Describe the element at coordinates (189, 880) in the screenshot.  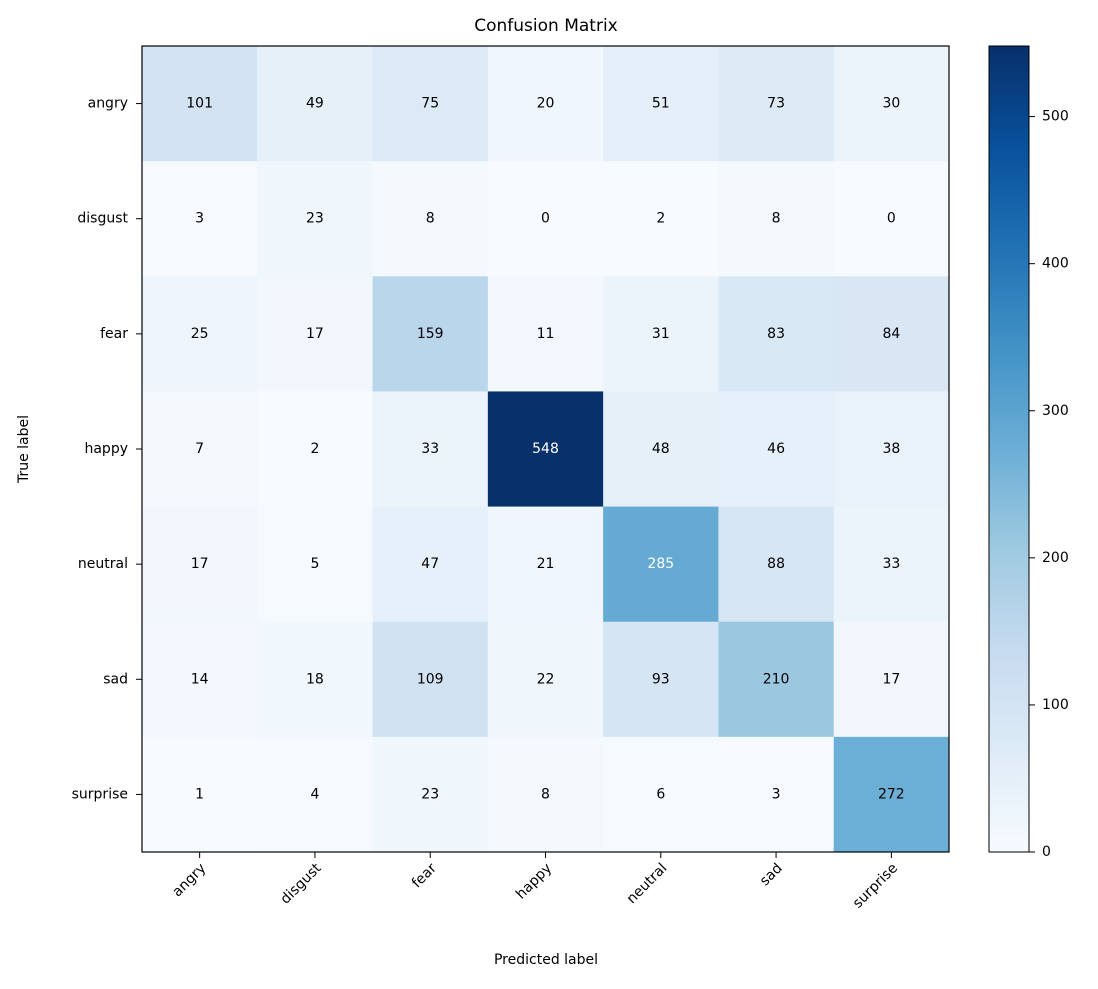
I see `x-tick-label: angry` at that location.